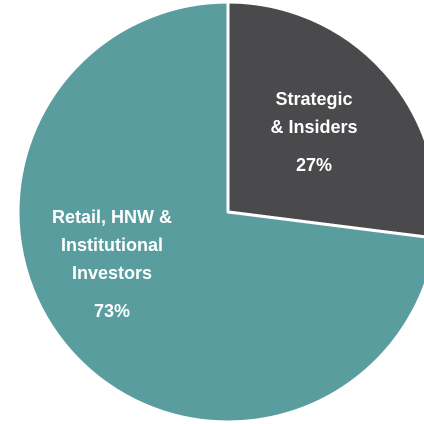  Describe the element at coordinates (112, 311) in the screenshot. I see `value-label: 73%` at that location.